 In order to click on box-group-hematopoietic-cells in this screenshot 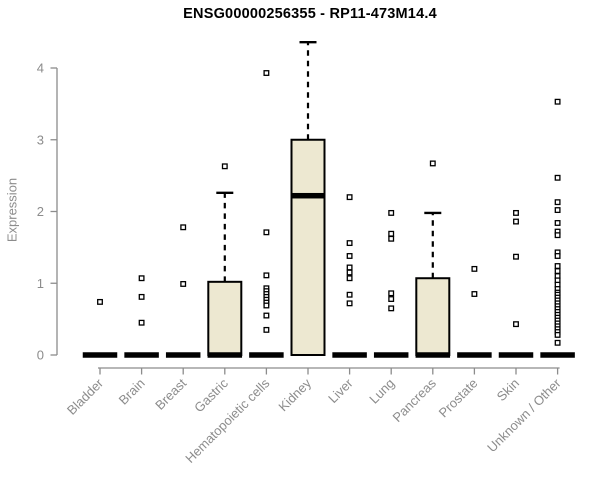, I will do `click(266, 214)`.